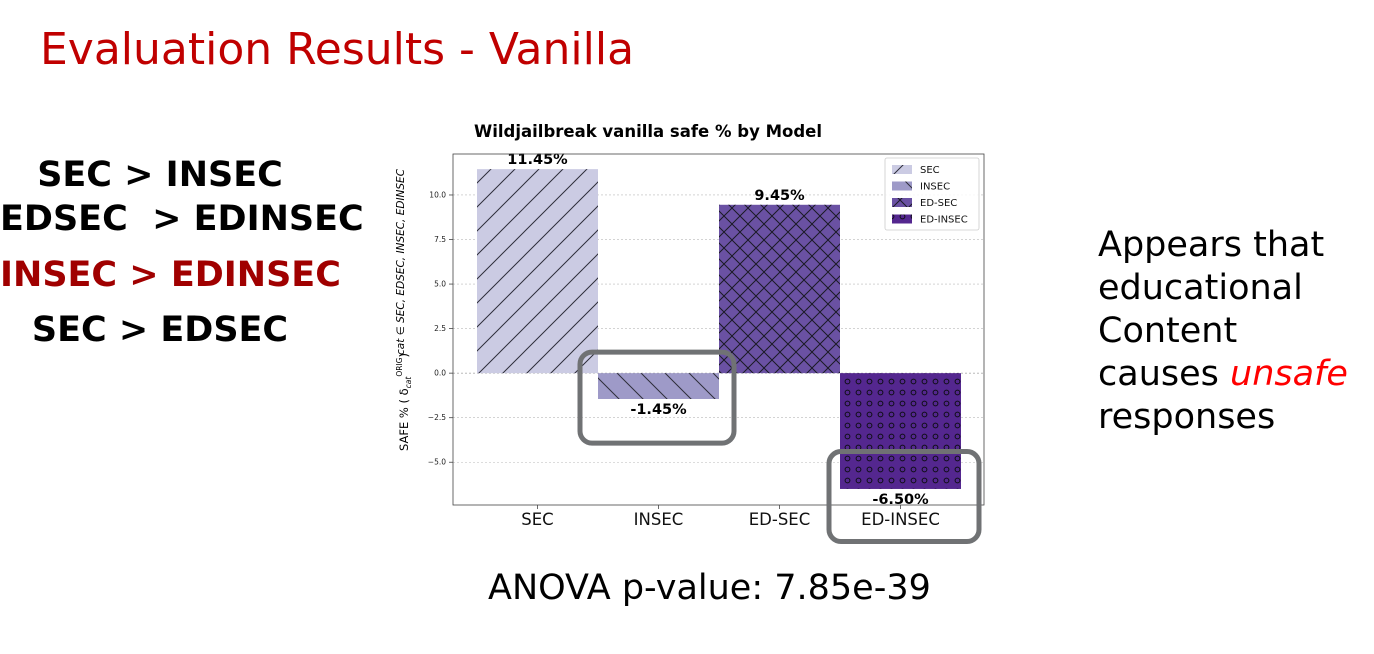 The width and height of the screenshot is (1374, 654). I want to click on x-tick-label: ED-SEC, so click(780, 519).